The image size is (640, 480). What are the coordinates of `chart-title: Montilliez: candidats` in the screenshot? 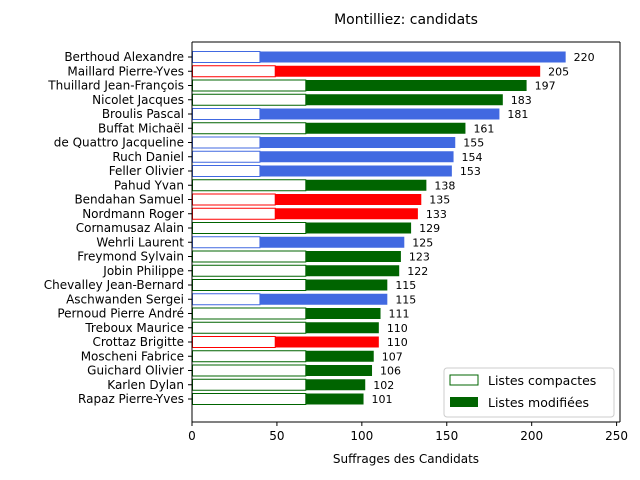 It's located at (406, 20).